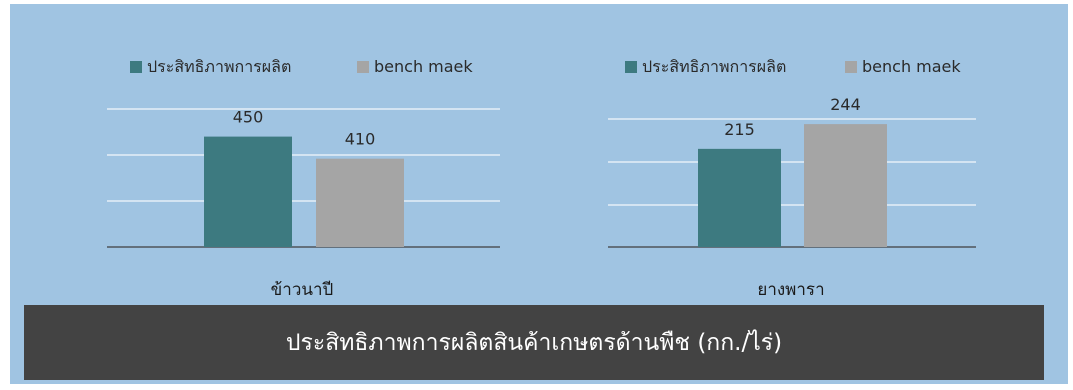 The image size is (1073, 390). I want to click on category-label: ข้าวนาปี, so click(302, 290).